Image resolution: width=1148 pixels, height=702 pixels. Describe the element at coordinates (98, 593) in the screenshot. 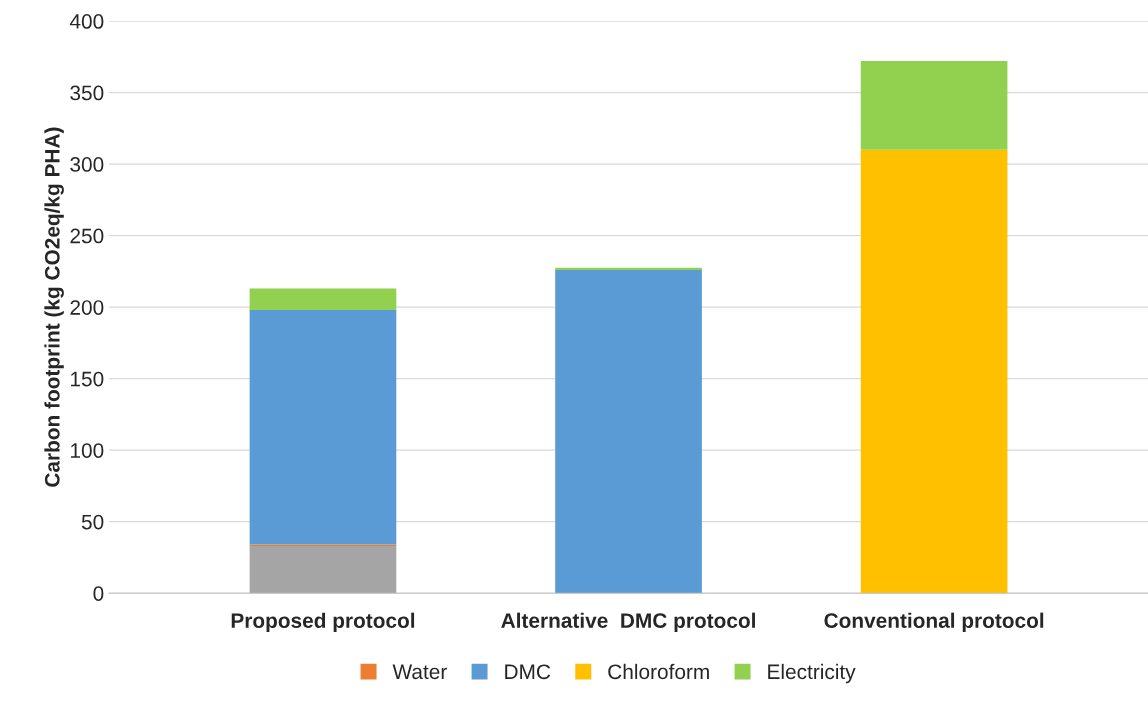

I see `y-tick-label: 0` at that location.